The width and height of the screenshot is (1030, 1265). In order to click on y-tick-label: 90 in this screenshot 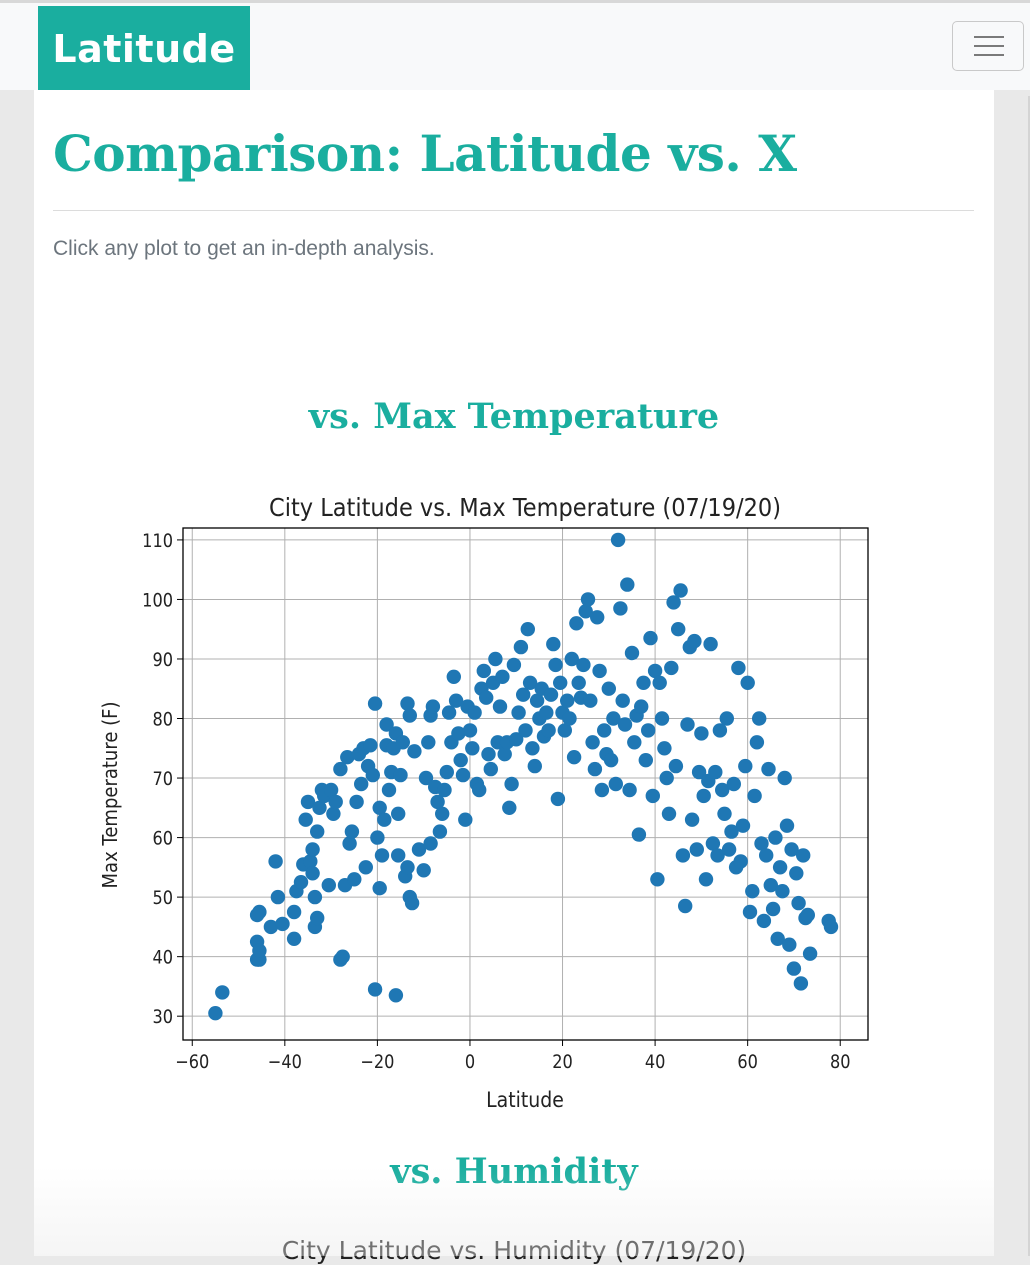, I will do `click(162, 661)`.